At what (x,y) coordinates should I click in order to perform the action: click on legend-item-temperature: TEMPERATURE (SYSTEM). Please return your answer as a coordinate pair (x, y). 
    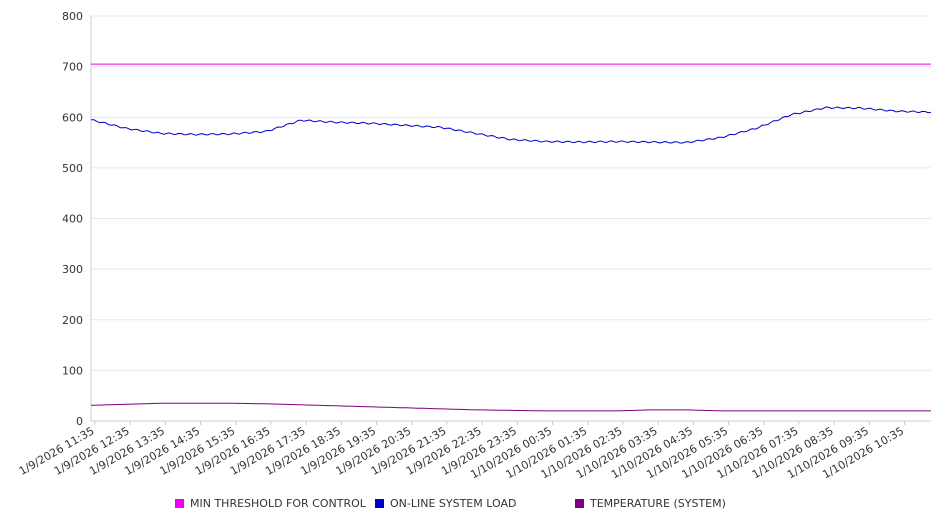
    Looking at the image, I should click on (650, 503).